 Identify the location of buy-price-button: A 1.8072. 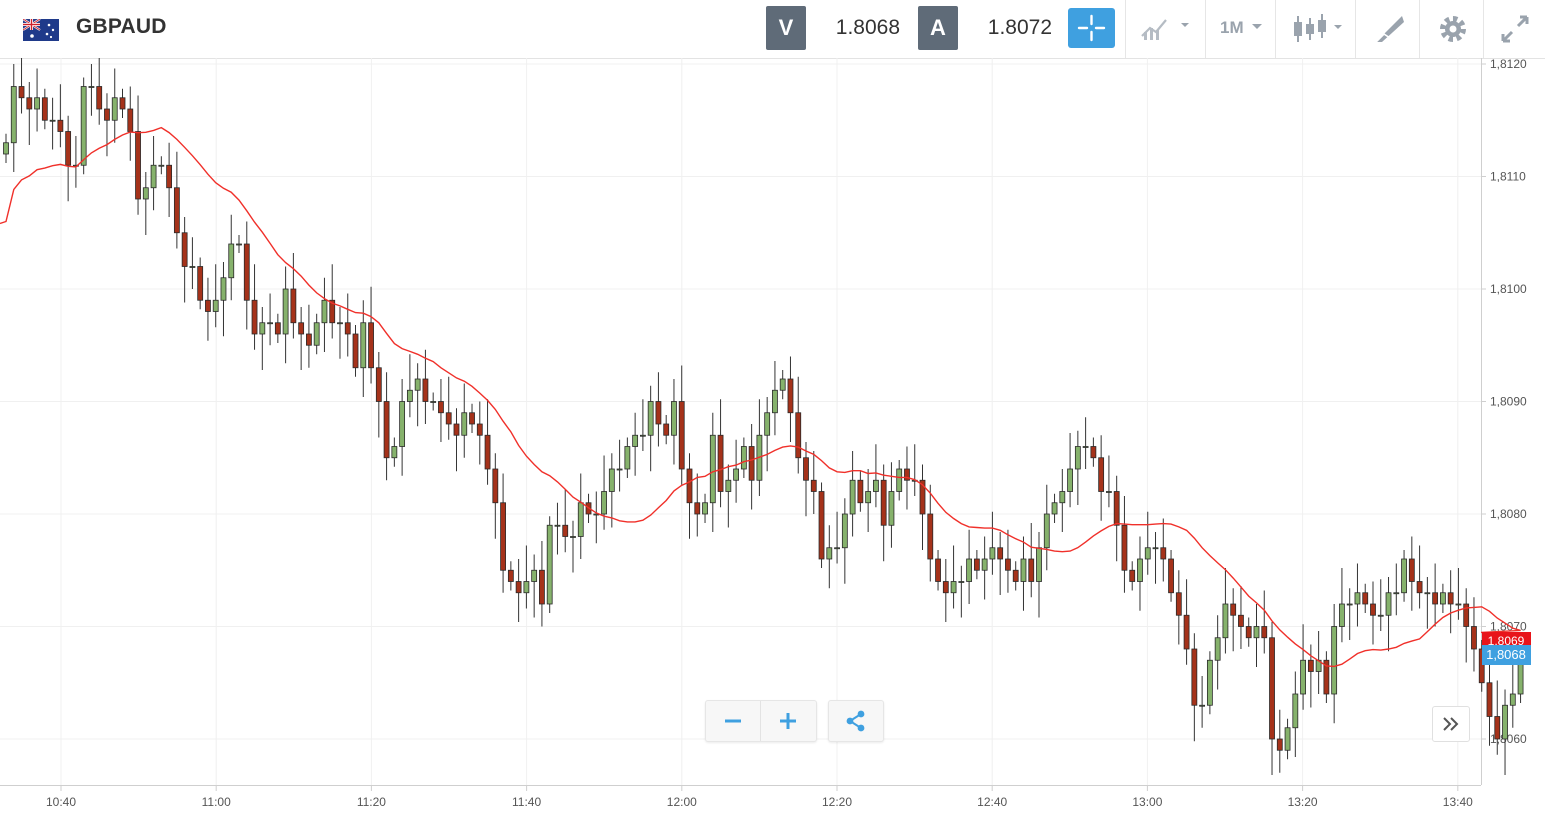
(988, 28).